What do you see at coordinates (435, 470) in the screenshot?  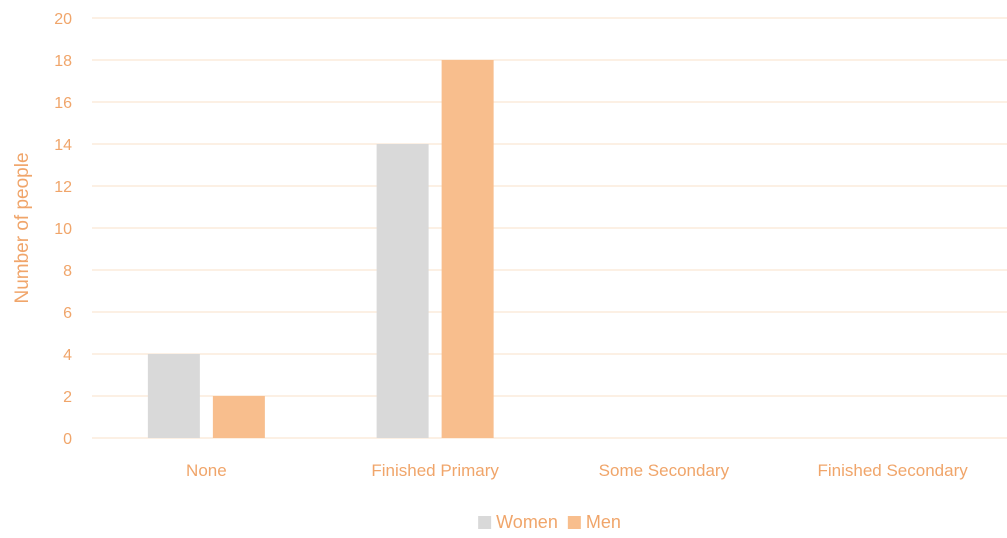 I see `x-category-label: Finished Primary` at bounding box center [435, 470].